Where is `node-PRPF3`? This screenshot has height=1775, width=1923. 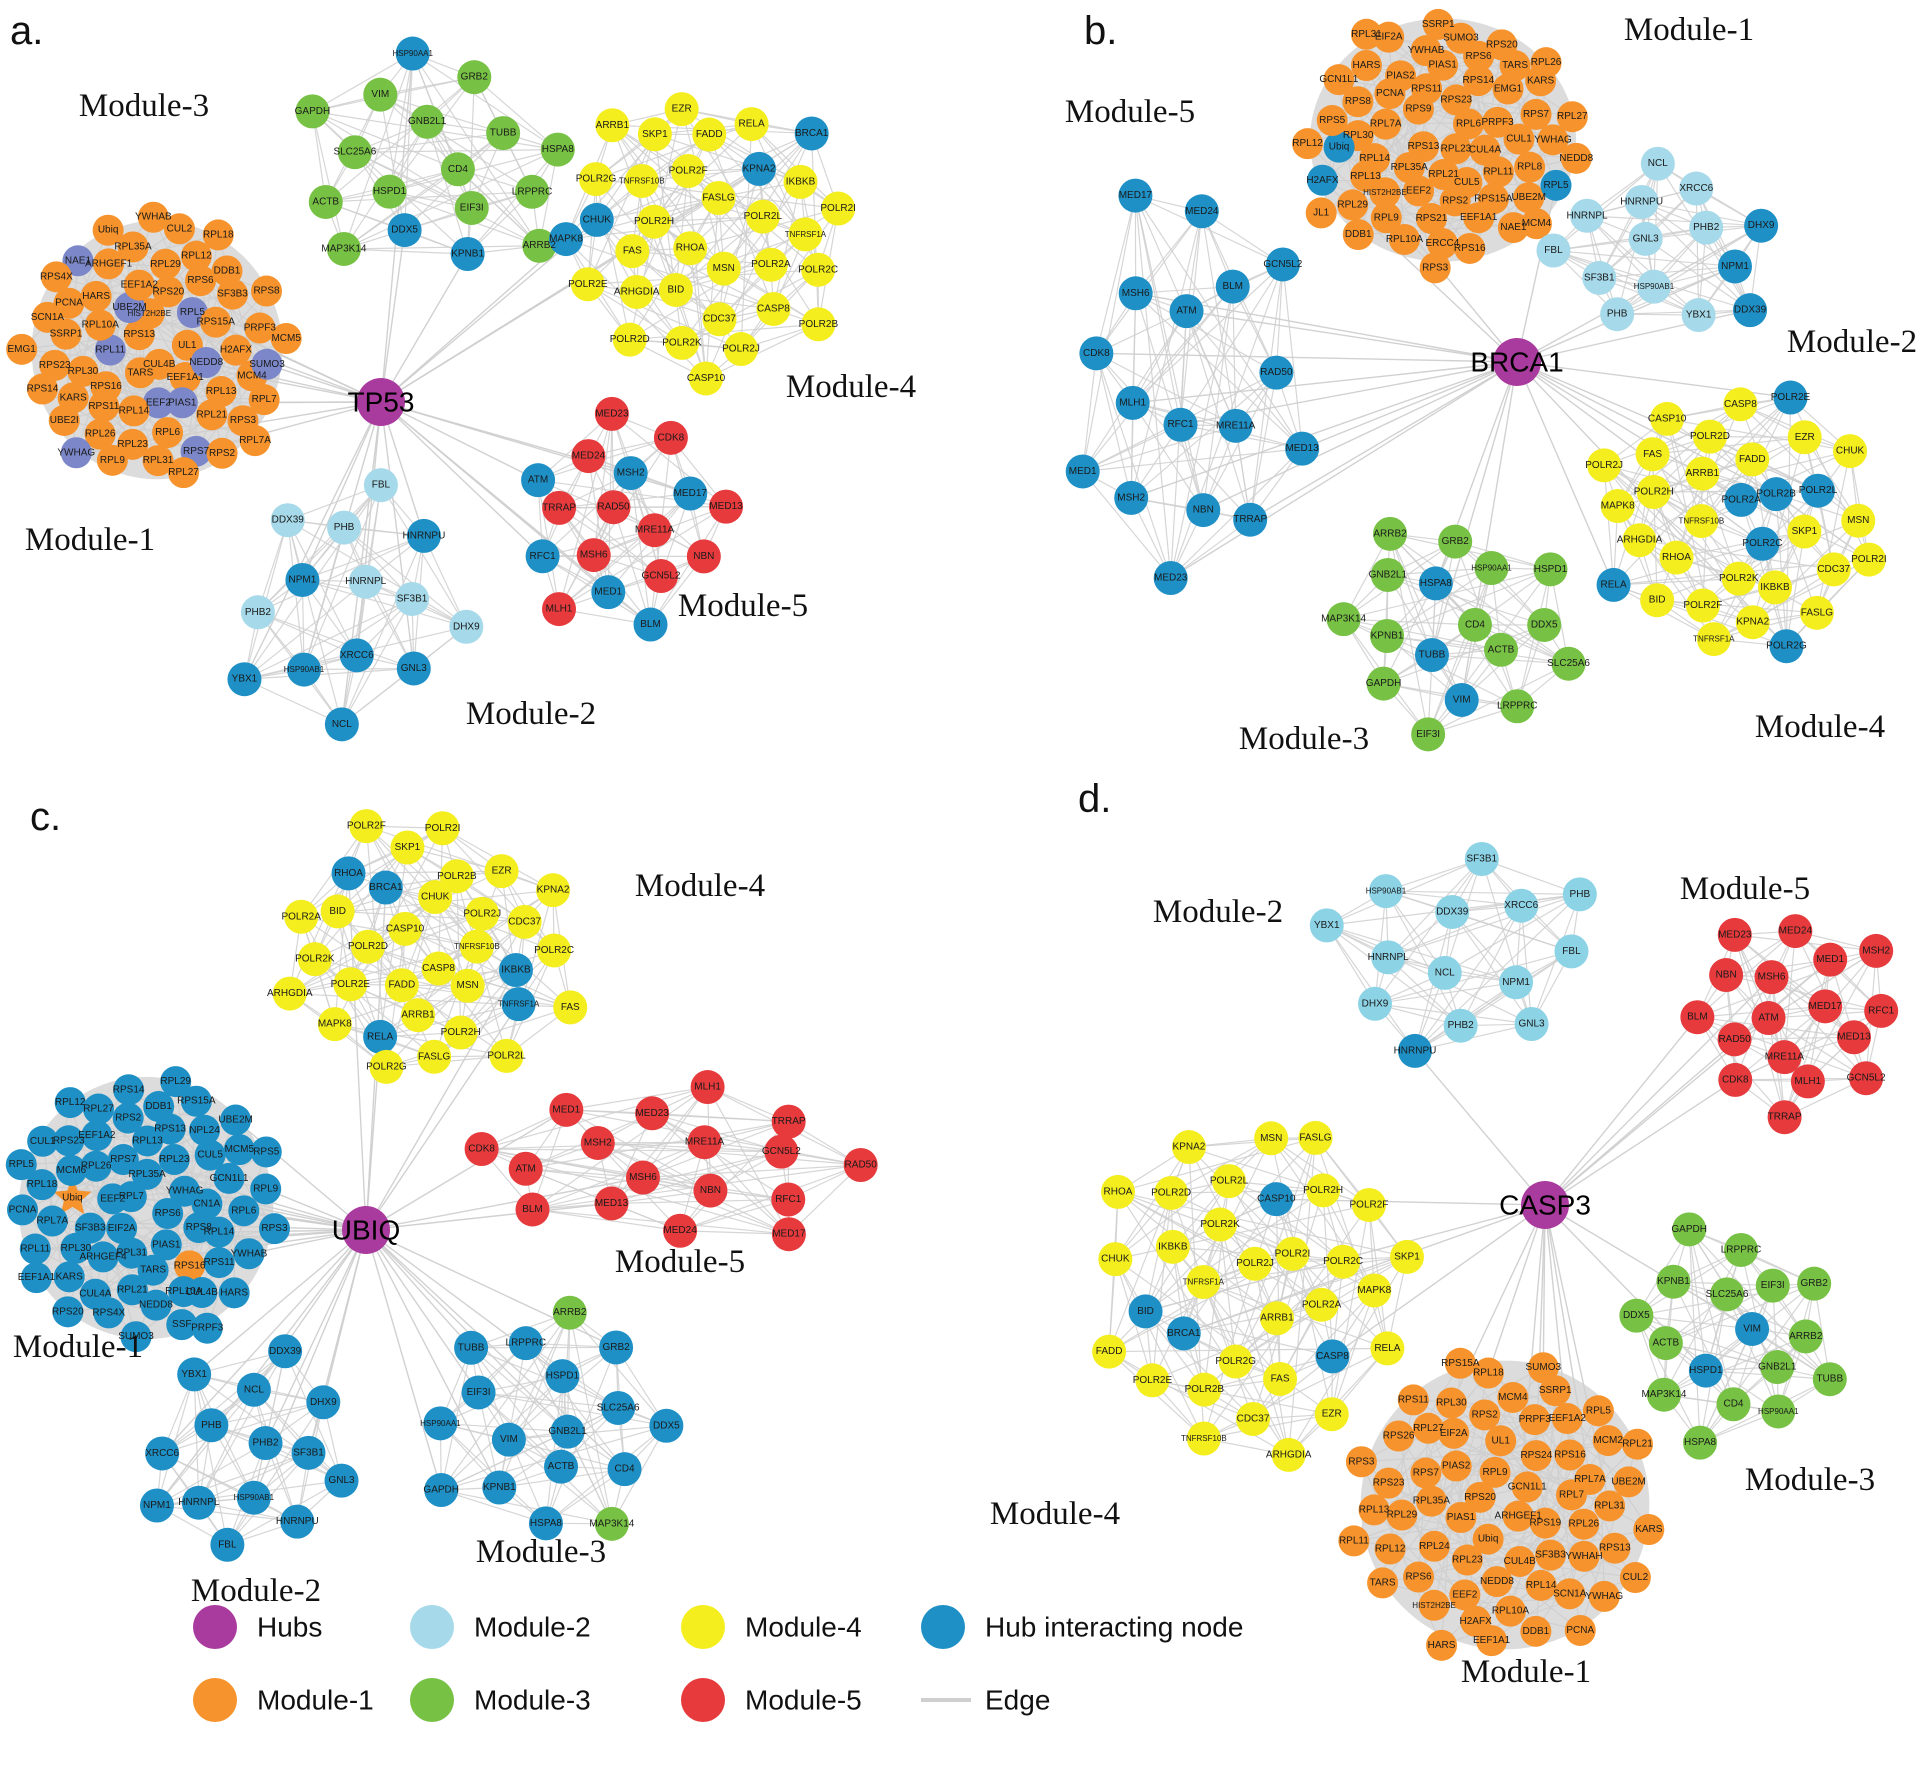
node-PRPF3 is located at coordinates (1535, 1420).